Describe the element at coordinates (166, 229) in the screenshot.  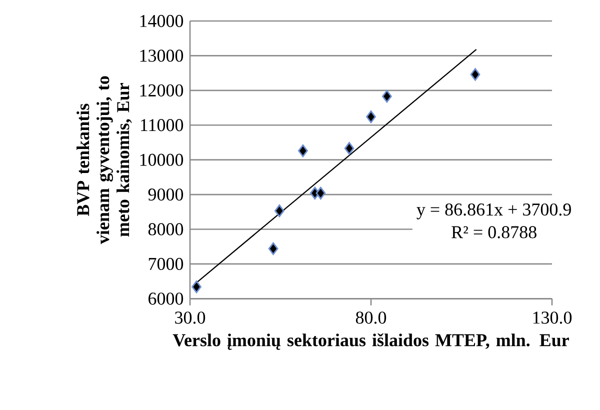
I see `y-tick-label: 8000` at that location.